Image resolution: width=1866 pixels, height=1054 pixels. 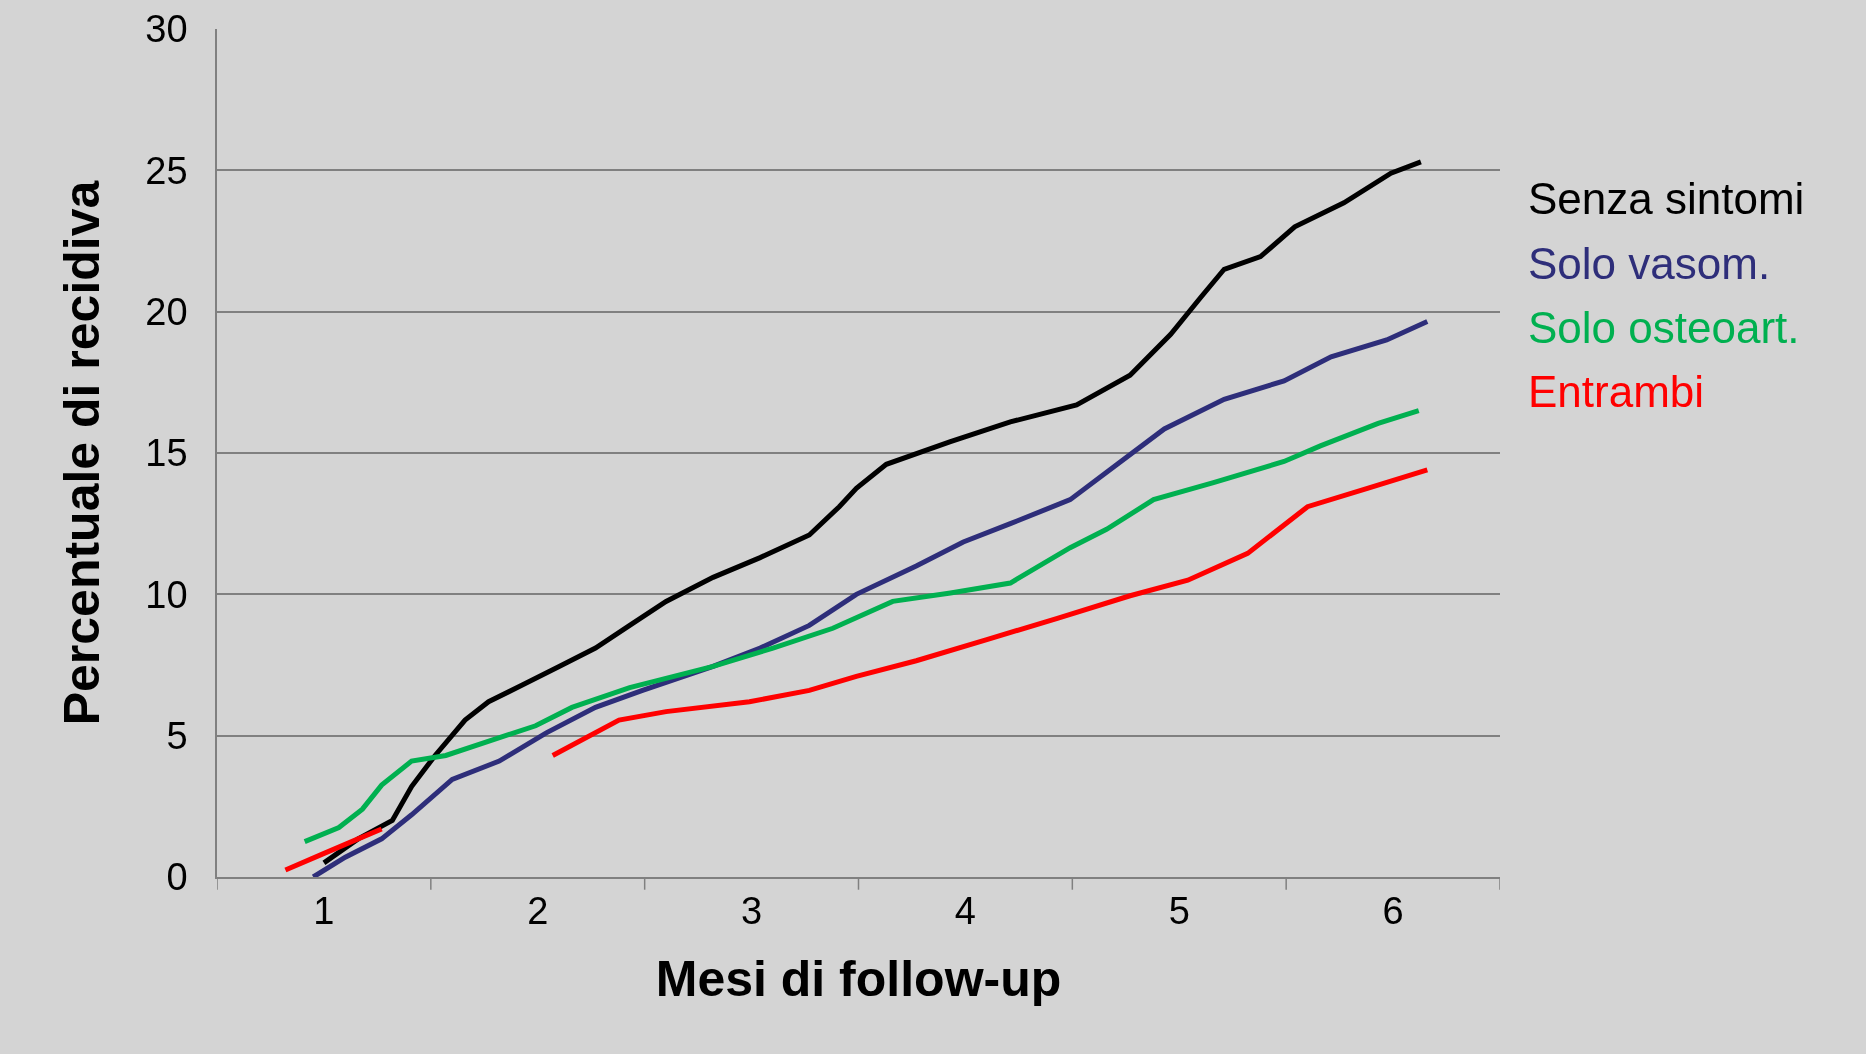 I want to click on x-tick-label: 6, so click(x=1393, y=911).